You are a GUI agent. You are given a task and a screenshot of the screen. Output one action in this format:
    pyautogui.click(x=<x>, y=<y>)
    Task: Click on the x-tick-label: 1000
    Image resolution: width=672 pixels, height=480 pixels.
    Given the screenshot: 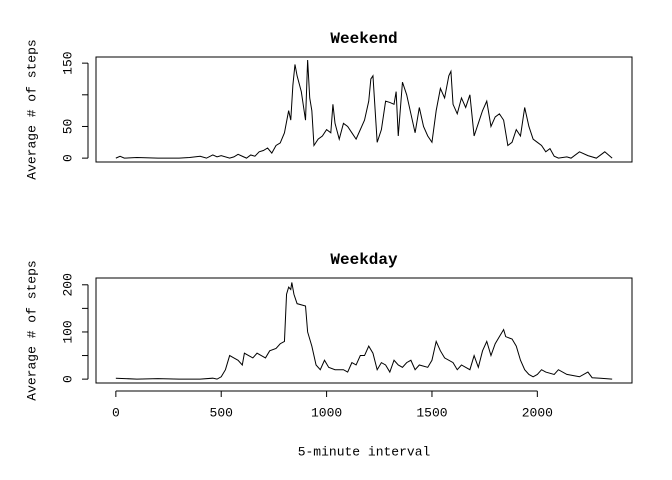 What is the action you would take?
    pyautogui.click(x=326, y=412)
    